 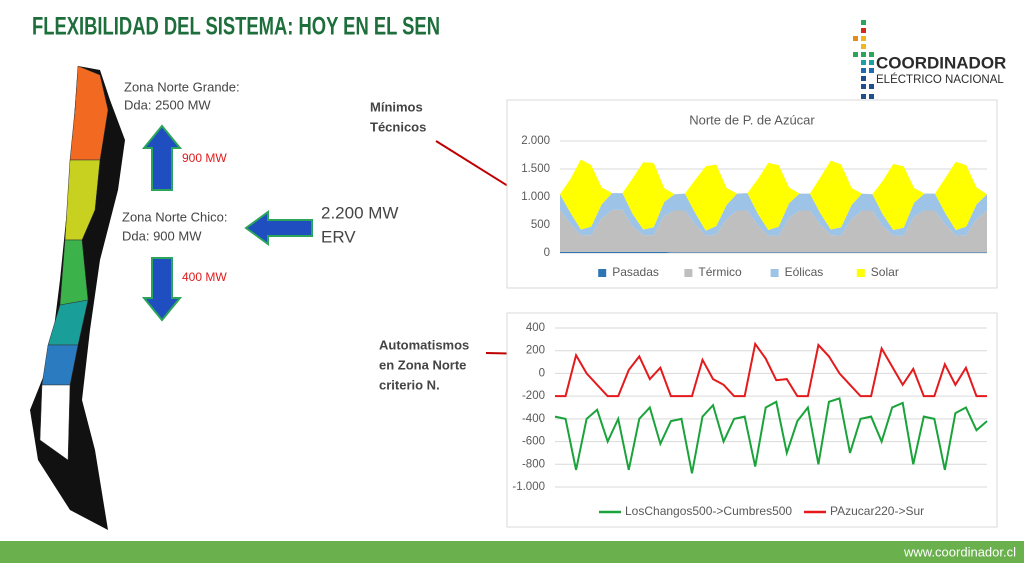 I want to click on logo: COORDINADOR ELÉCTRICO NACIONAL, so click(x=929, y=59).